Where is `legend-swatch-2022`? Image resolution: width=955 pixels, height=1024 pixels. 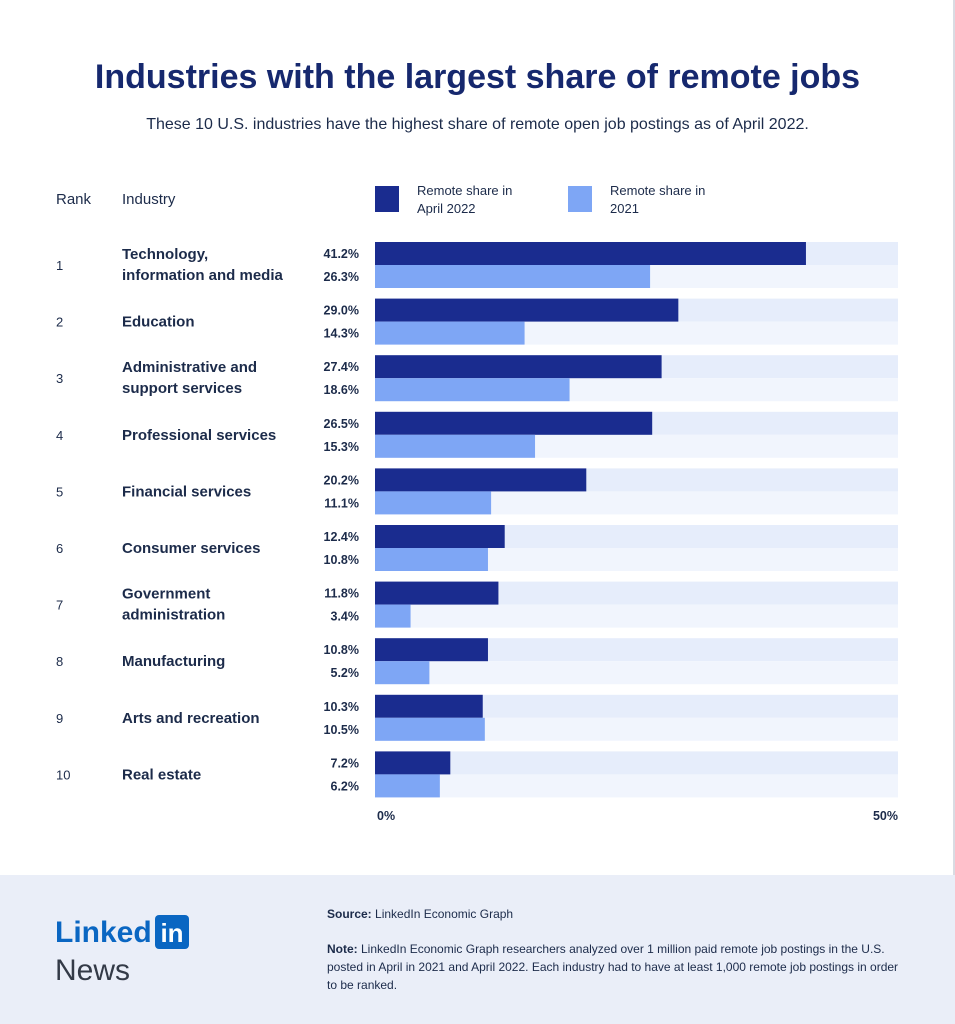 legend-swatch-2022 is located at coordinates (387, 199).